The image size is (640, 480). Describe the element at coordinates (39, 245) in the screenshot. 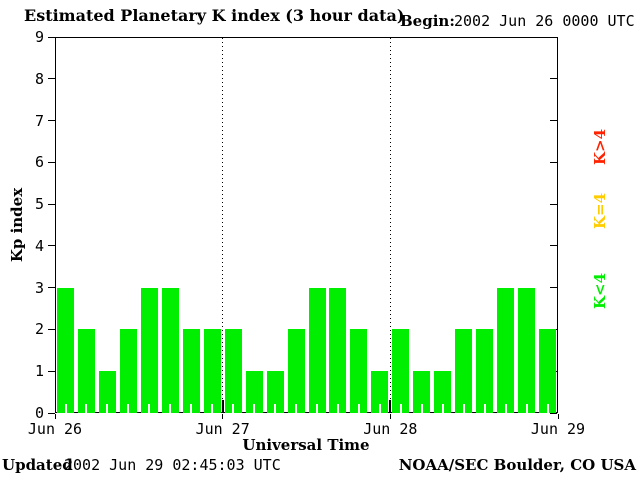

I see `y-tick-label: 4` at that location.